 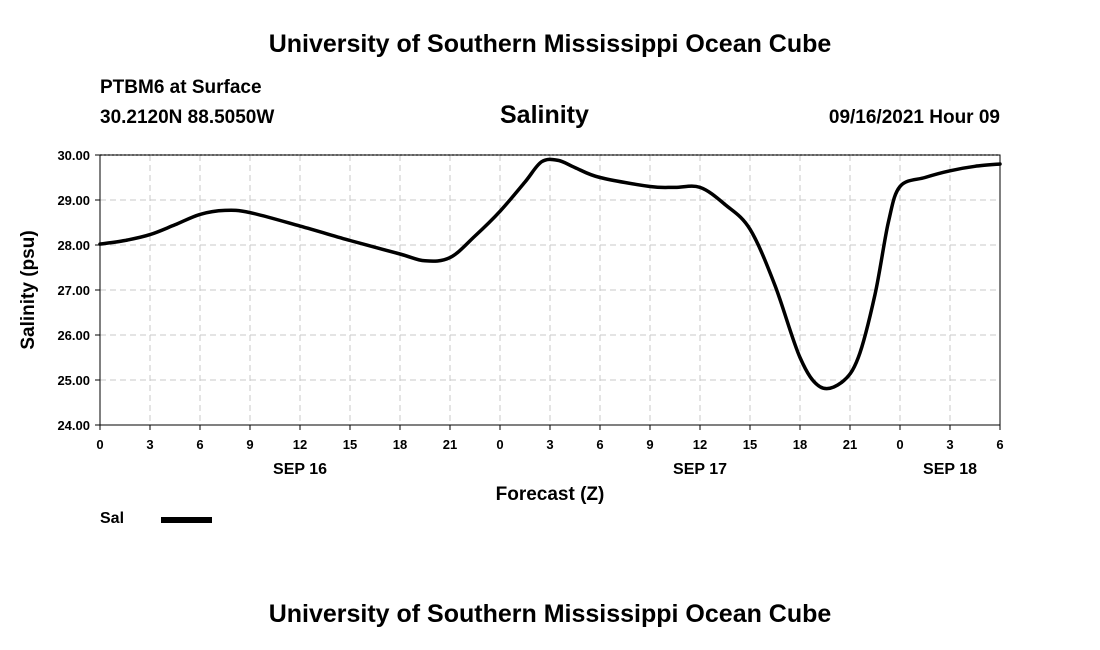 I want to click on y-tick-label: 27.00, so click(x=73, y=290).